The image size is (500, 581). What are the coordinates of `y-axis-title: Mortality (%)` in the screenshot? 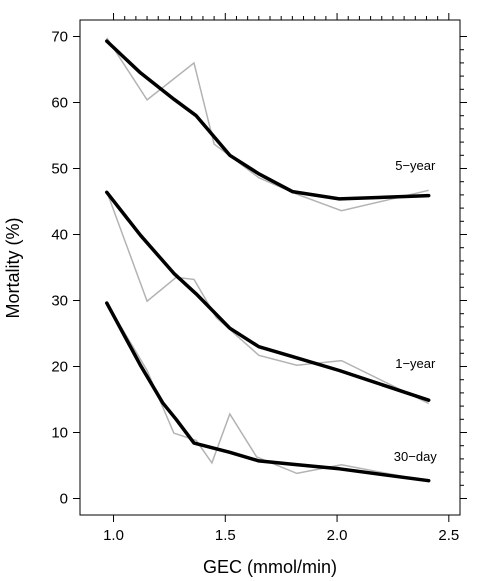 It's located at (13, 267).